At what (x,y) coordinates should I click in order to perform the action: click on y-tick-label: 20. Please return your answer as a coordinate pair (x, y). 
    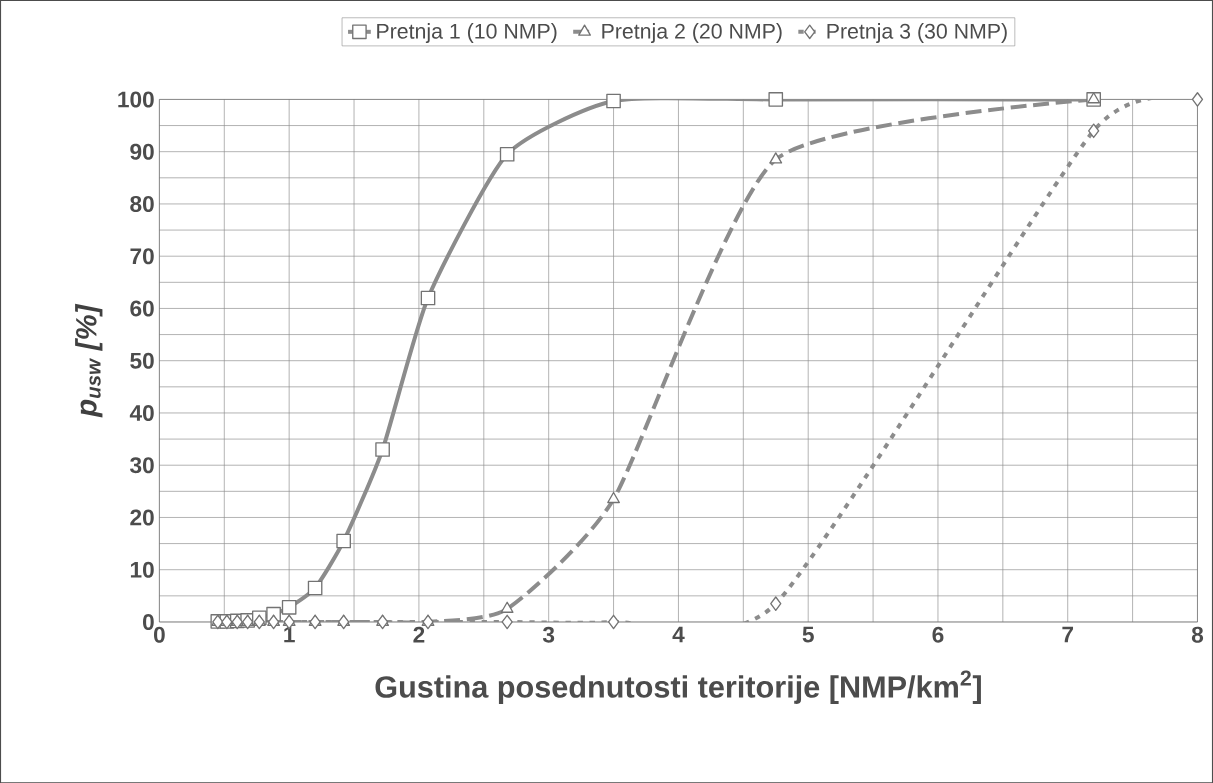
    Looking at the image, I should click on (142, 517).